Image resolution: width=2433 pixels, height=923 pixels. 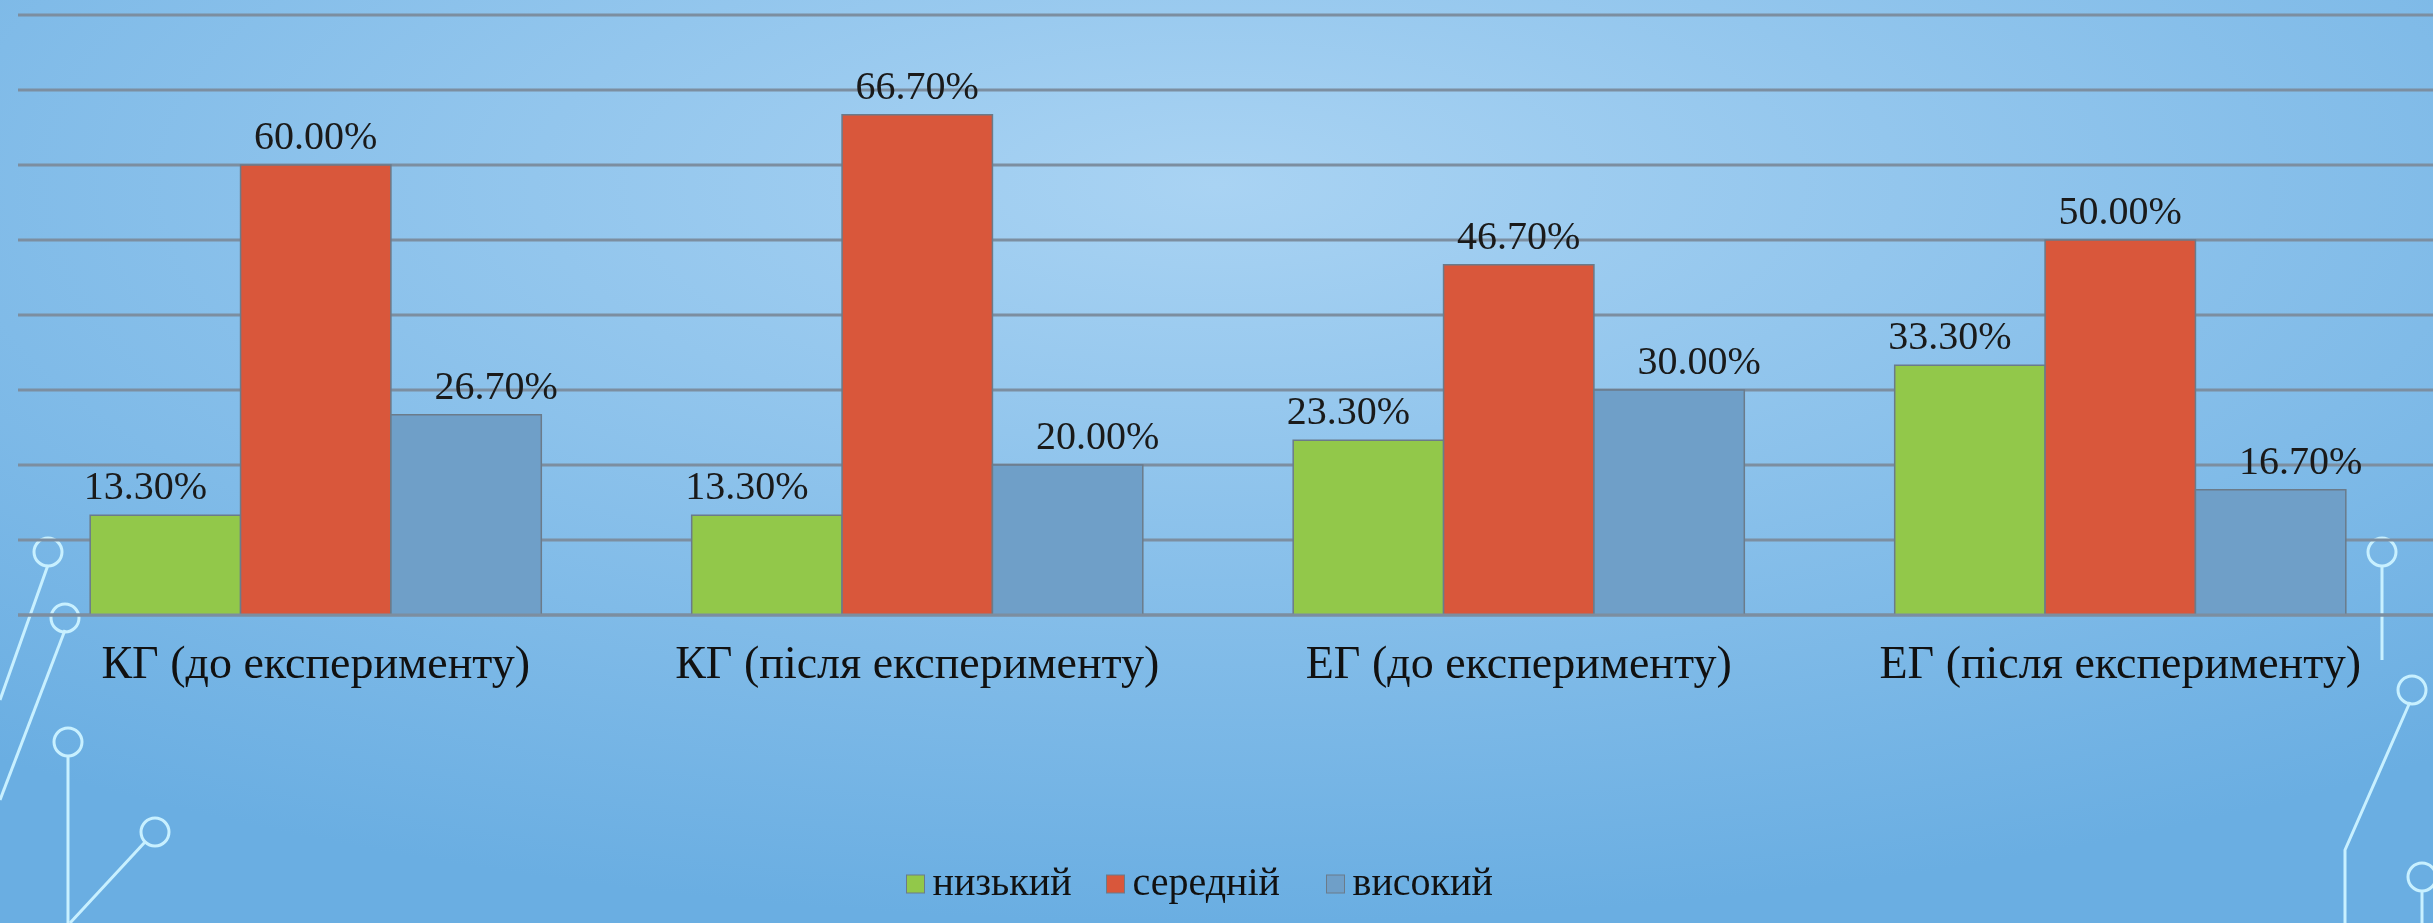 I want to click on data-label: 33.30%, so click(x=1950, y=336).